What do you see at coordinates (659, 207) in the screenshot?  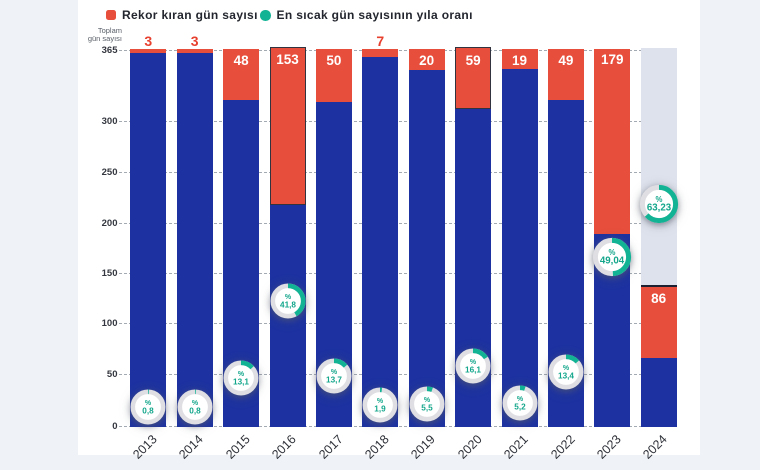 I see `svg-text: 63,23` at bounding box center [659, 207].